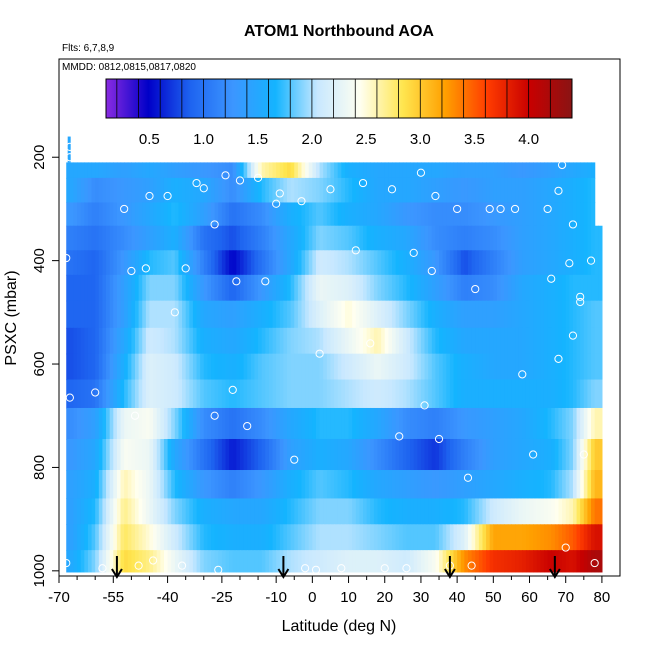 The width and height of the screenshot is (650, 650). What do you see at coordinates (529, 597) in the screenshot?
I see `x-tick-label: 60` at bounding box center [529, 597].